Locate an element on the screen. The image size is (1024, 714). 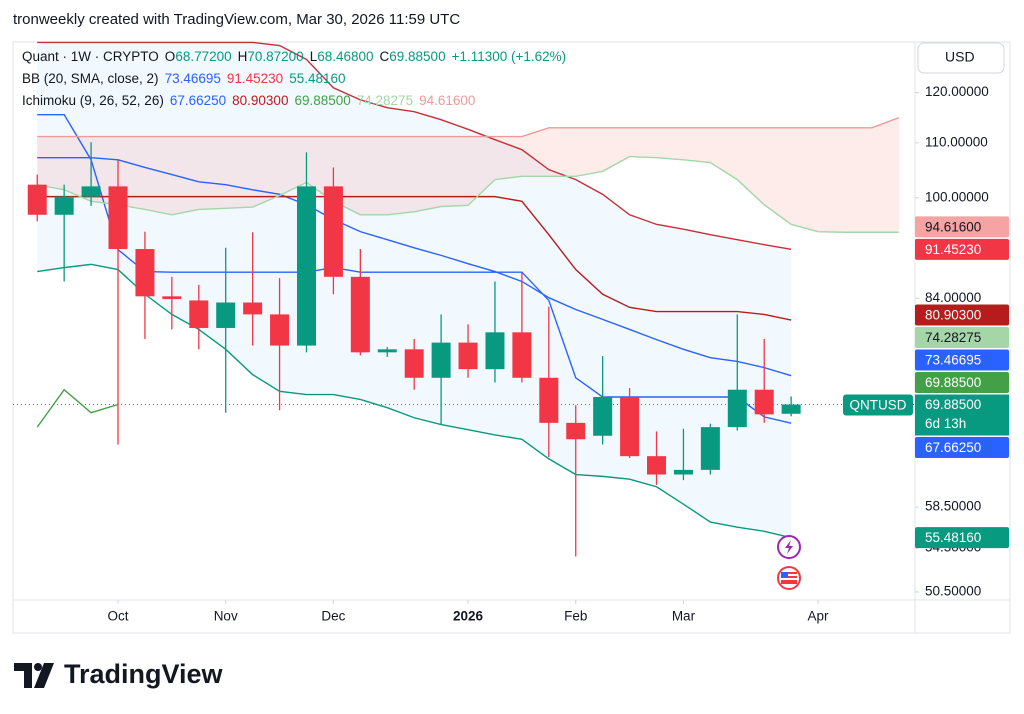
legend-value: 68.77200 is located at coordinates (203, 56).